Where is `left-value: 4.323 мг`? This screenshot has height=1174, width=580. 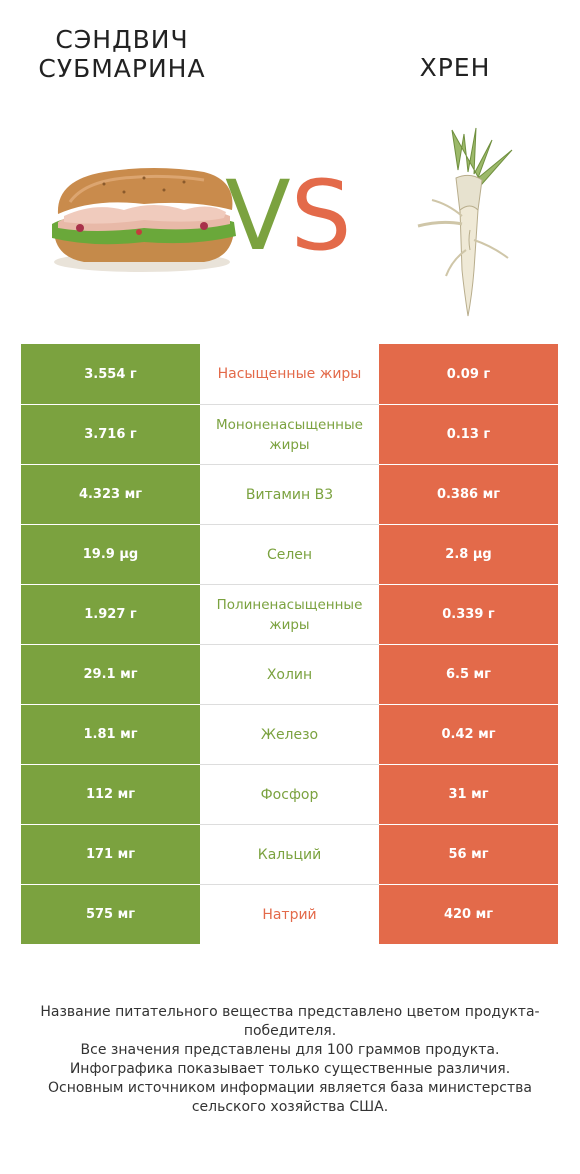 left-value: 4.323 мг is located at coordinates (110, 494).